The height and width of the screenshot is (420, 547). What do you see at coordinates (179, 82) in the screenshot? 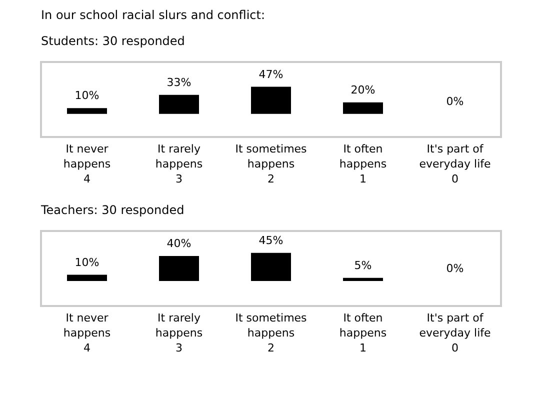
I see `data-label: 33%` at bounding box center [179, 82].